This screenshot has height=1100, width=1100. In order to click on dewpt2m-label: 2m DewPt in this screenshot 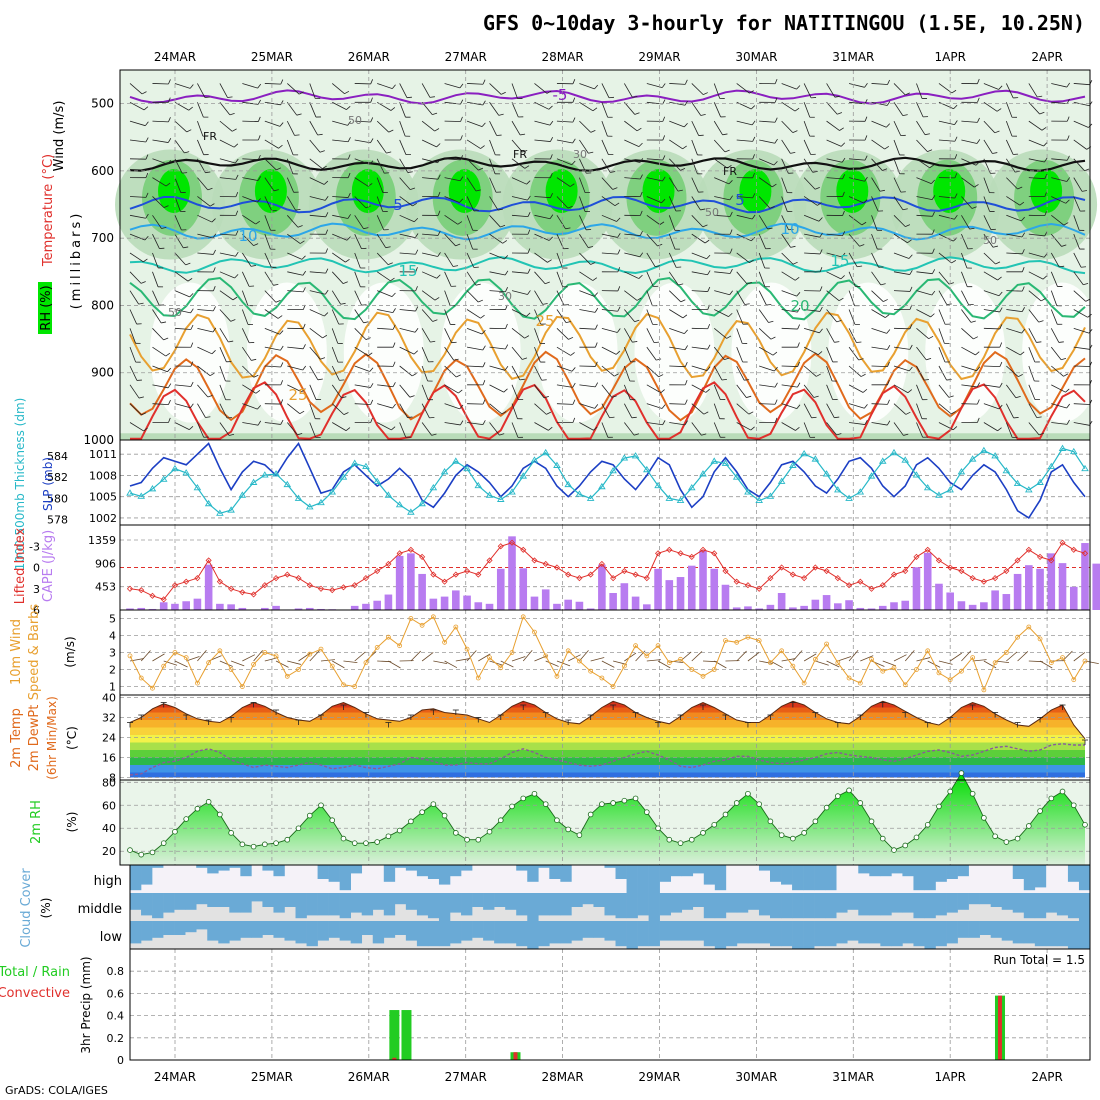, I will do `click(34, 738)`.